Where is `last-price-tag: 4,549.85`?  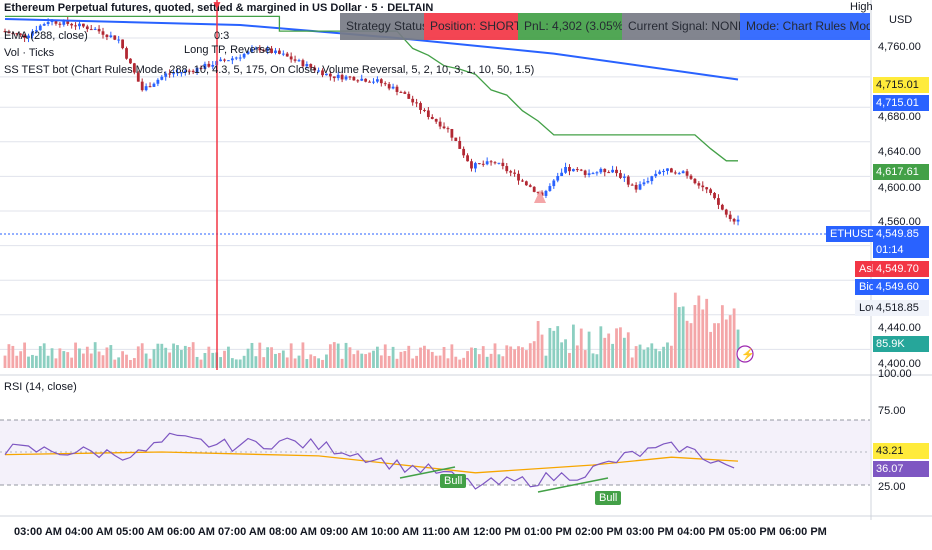
last-price-tag: 4,549.85 is located at coordinates (901, 234).